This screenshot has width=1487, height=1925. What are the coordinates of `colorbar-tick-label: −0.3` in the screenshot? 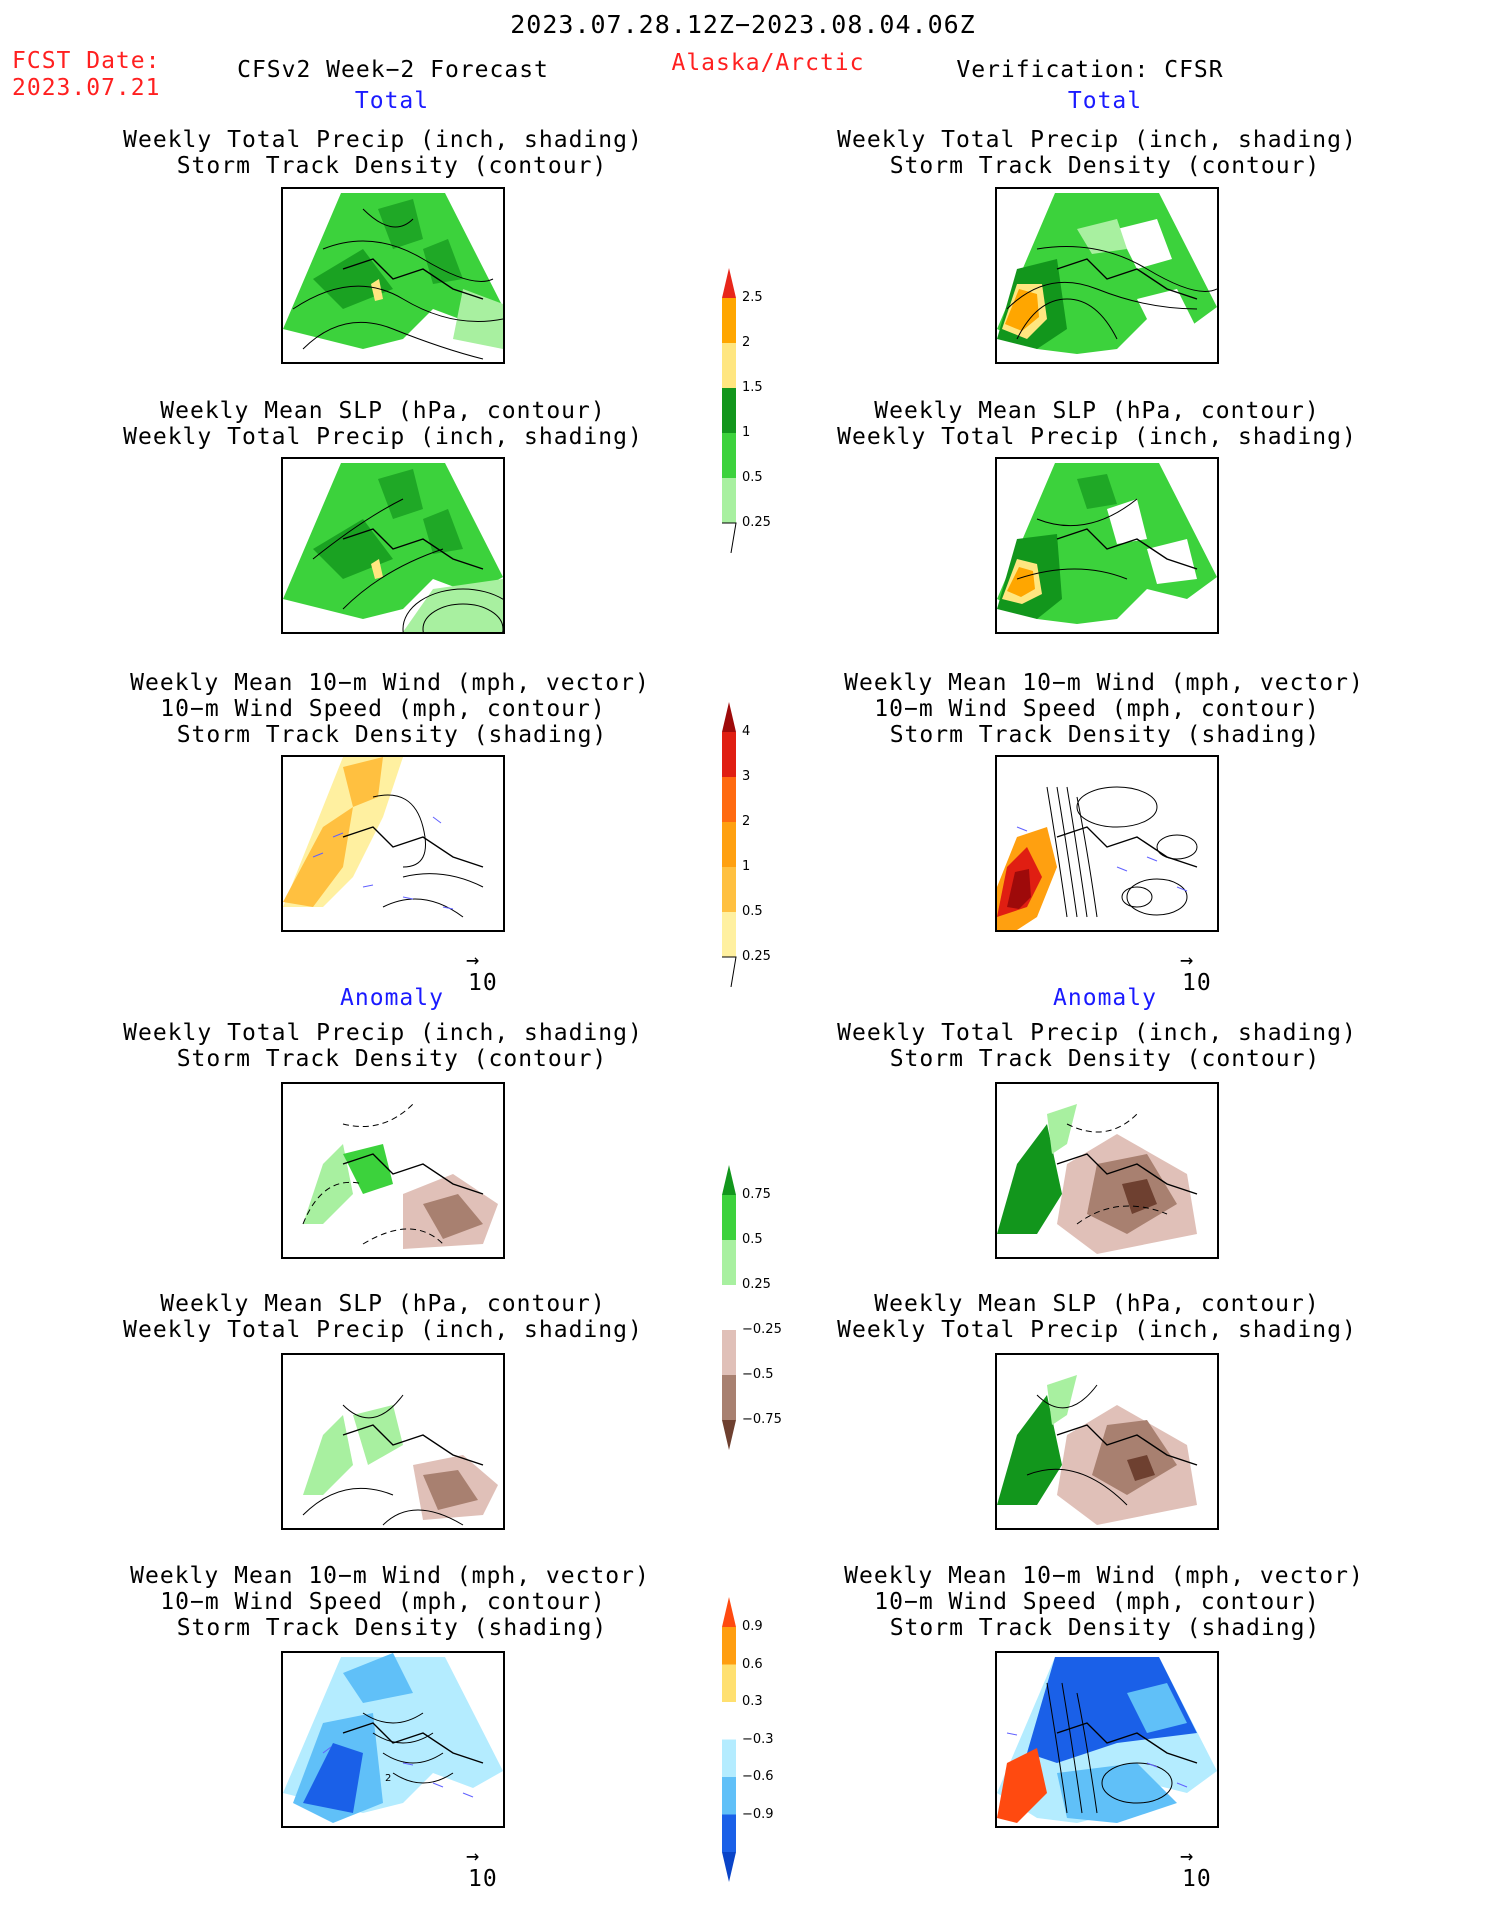 It's located at (758, 1739).